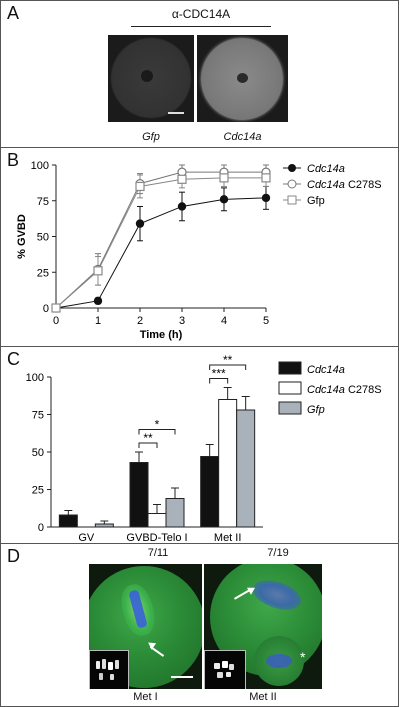 The image size is (400, 707). I want to click on significance-label-3: **, so click(228, 360).